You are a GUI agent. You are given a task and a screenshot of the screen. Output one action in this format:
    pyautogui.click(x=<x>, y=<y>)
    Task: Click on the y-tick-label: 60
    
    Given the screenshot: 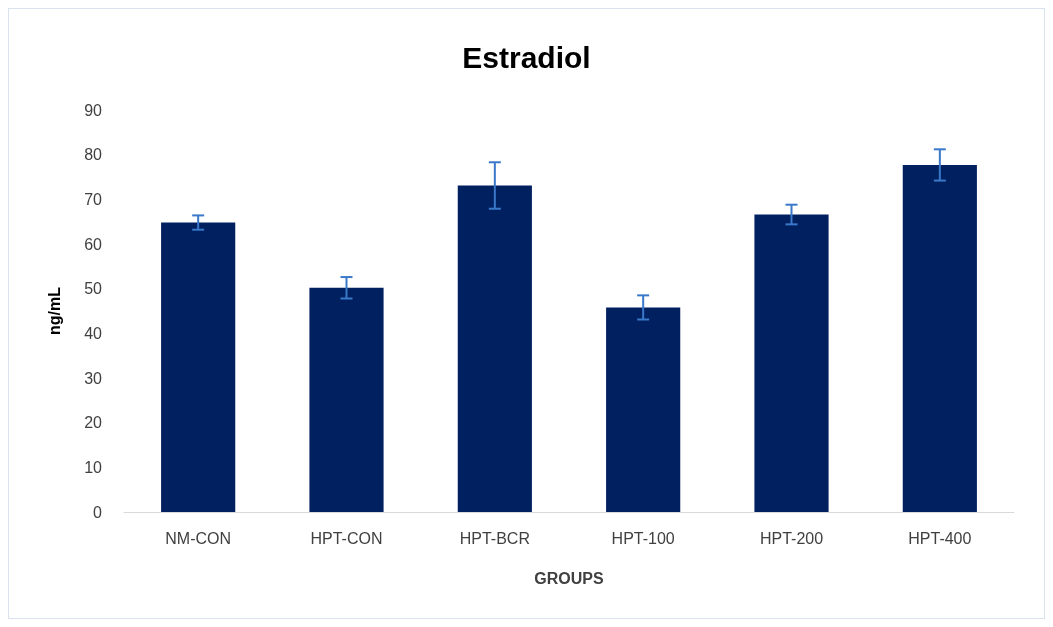 What is the action you would take?
    pyautogui.click(x=93, y=244)
    